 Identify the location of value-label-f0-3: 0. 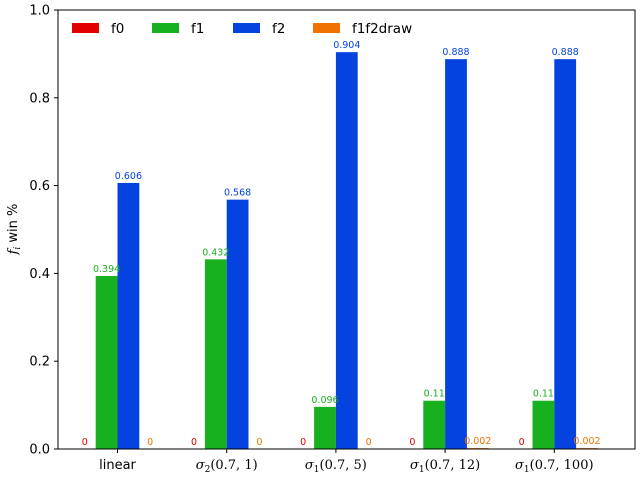
(412, 442).